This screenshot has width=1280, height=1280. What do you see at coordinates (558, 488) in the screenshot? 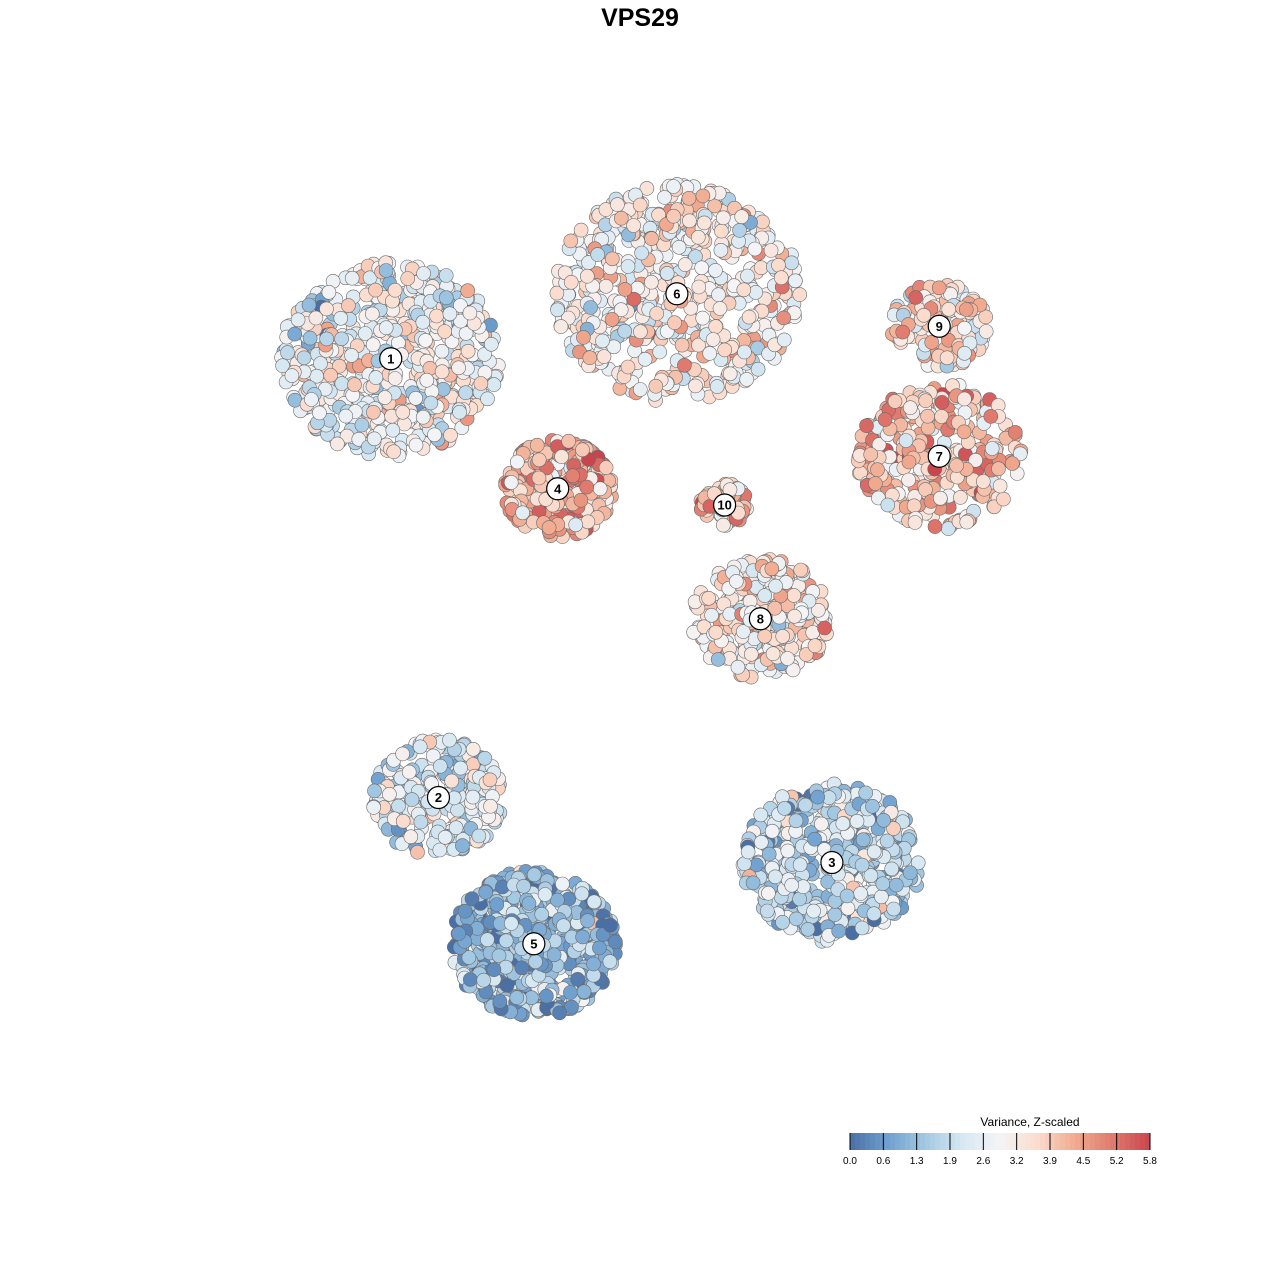
I see `cluster-label-text: 4` at bounding box center [558, 488].